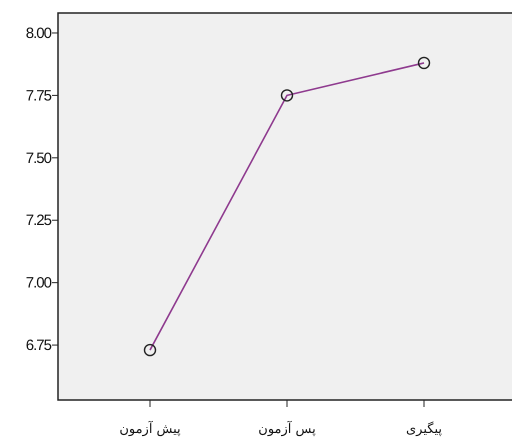  I want to click on y-tick-label: 8.00, so click(39, 33).